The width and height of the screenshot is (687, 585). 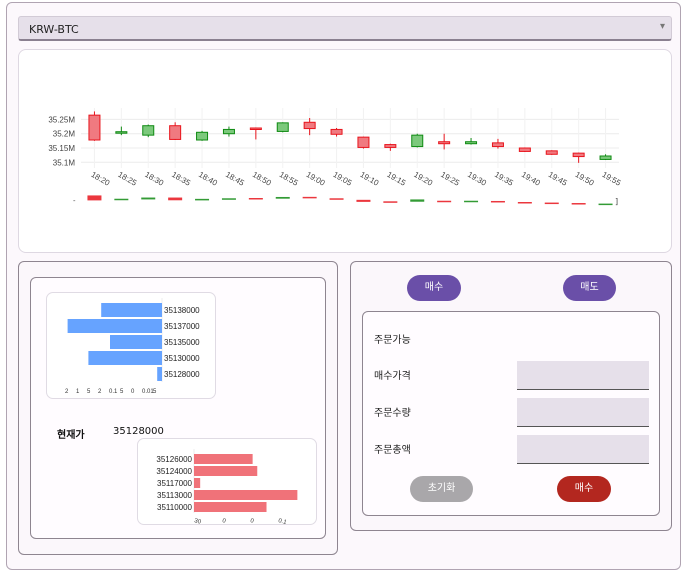 What do you see at coordinates (345, 28) in the screenshot?
I see `market-select: KRW-BTC ▾` at bounding box center [345, 28].